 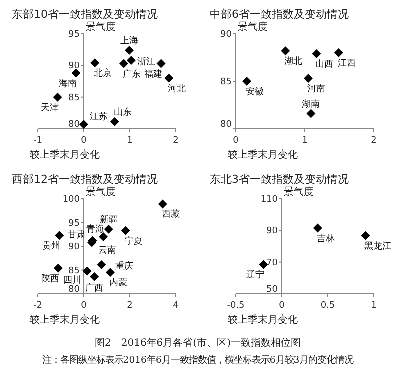 I want to click on y-tick-label: 110, so click(x=269, y=200).